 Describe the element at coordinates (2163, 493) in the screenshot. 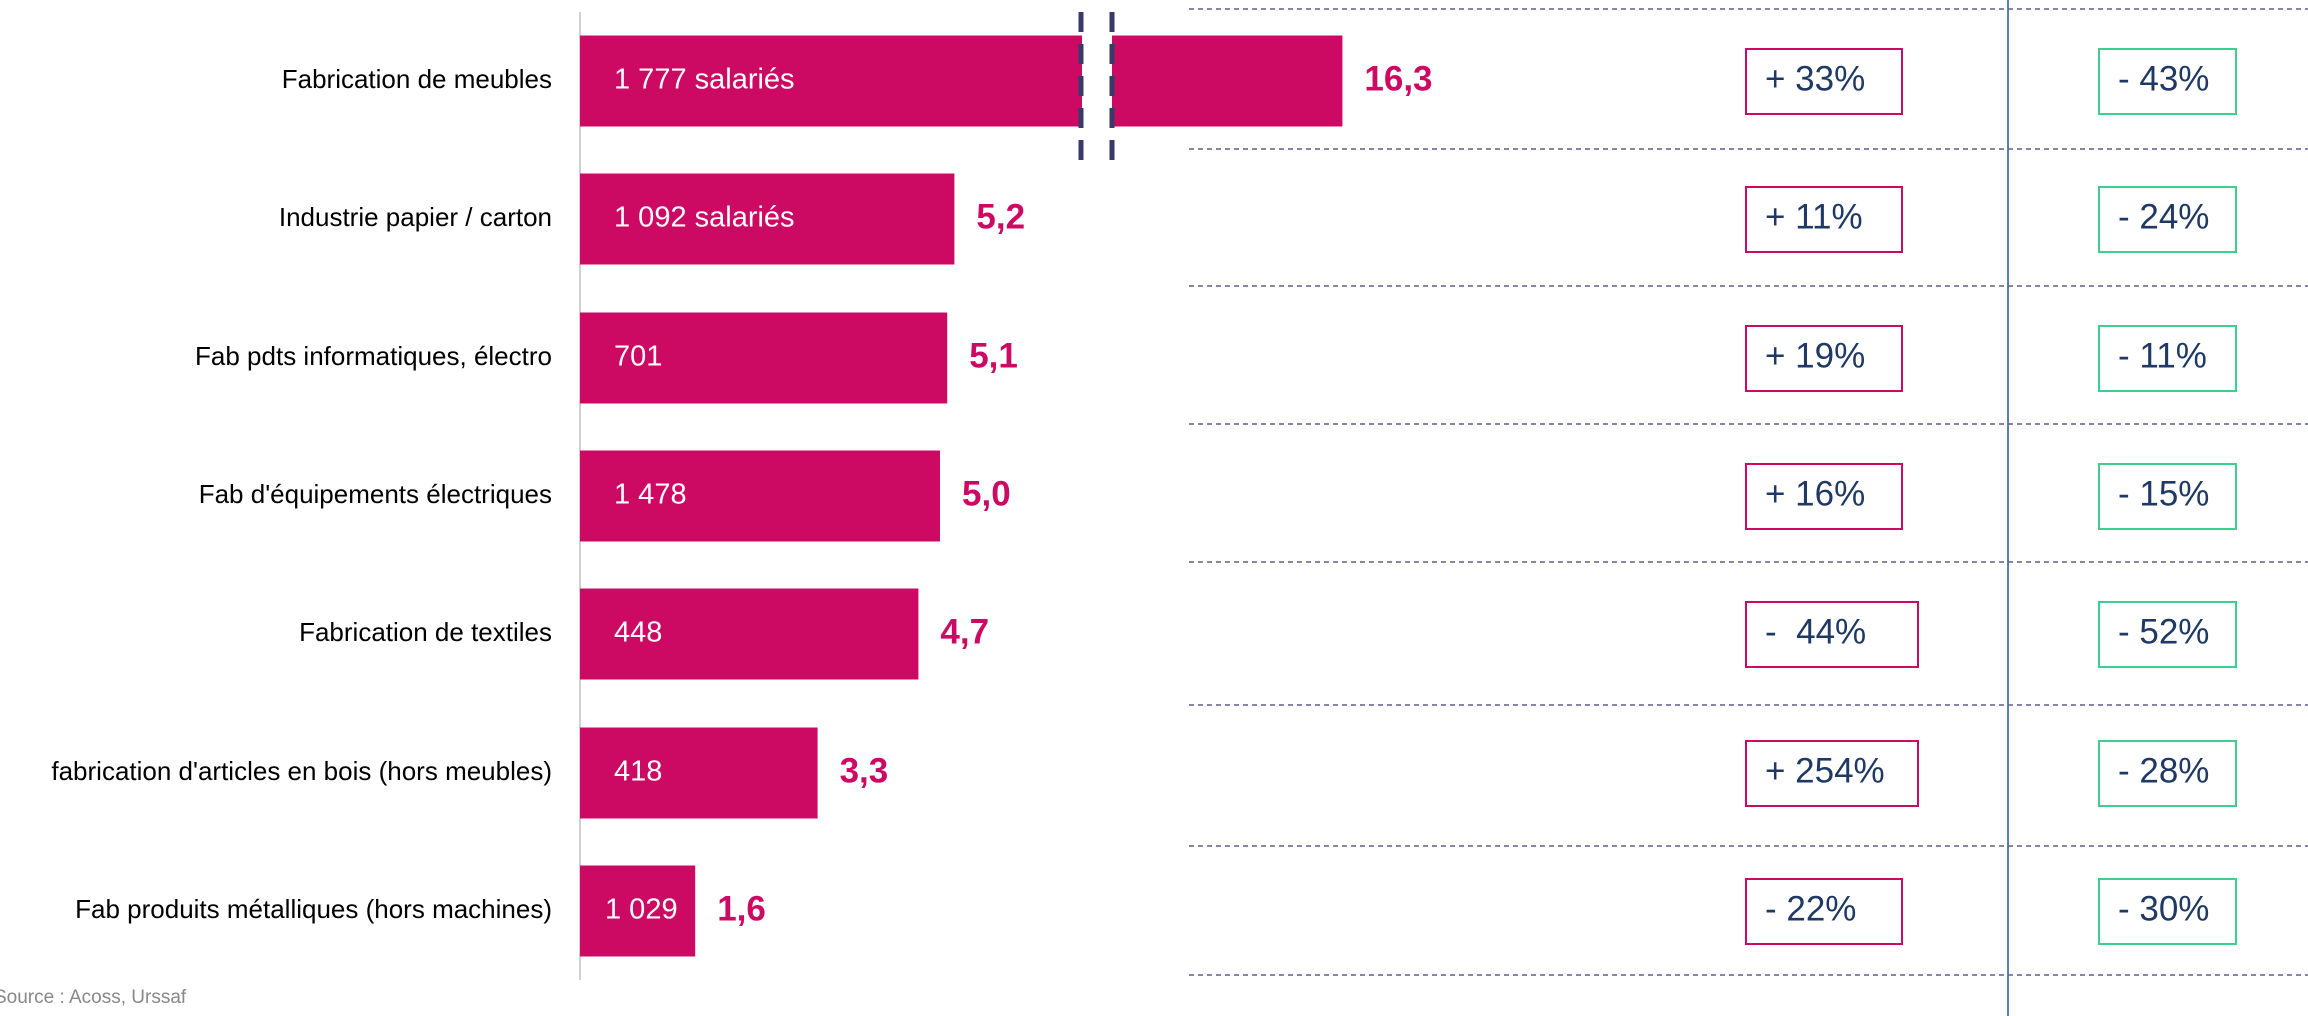

I see `column-2-value: - 15%` at that location.